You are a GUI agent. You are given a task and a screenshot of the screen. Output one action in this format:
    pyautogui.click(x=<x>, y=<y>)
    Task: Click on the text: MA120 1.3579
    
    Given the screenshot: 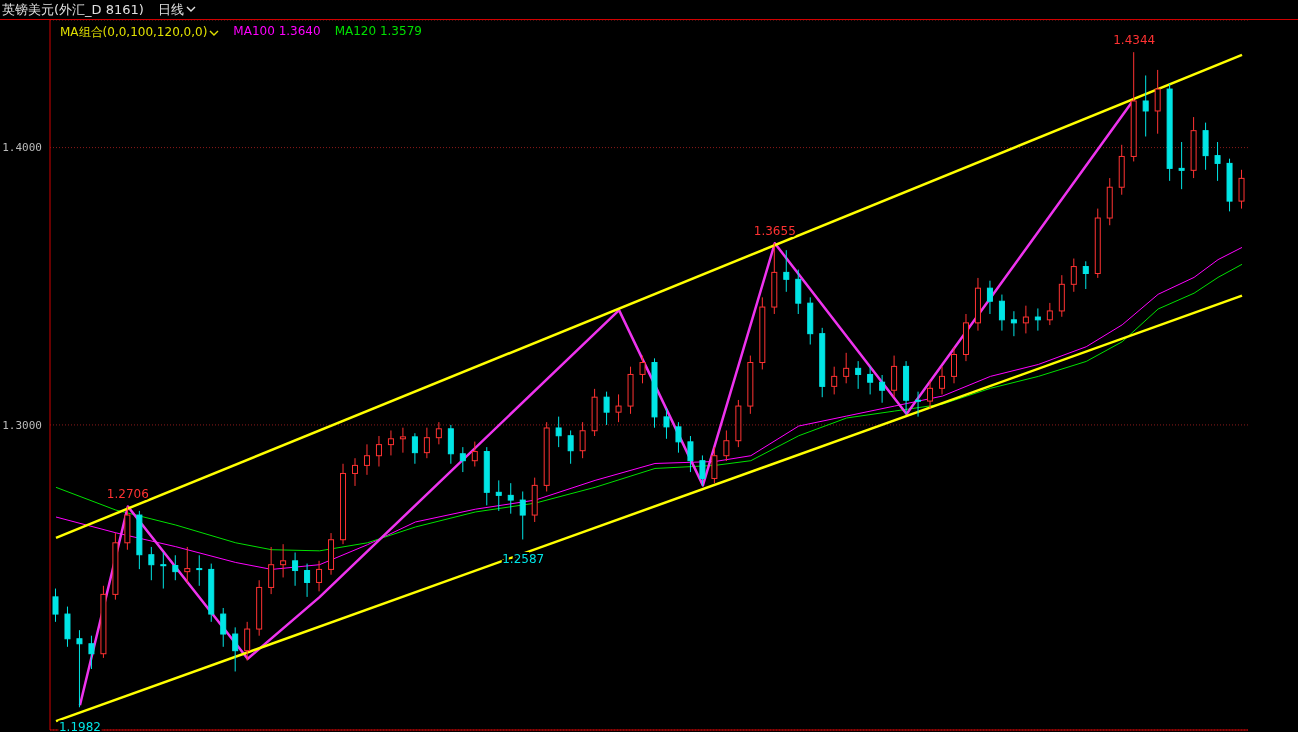 What is the action you would take?
    pyautogui.click(x=378, y=32)
    